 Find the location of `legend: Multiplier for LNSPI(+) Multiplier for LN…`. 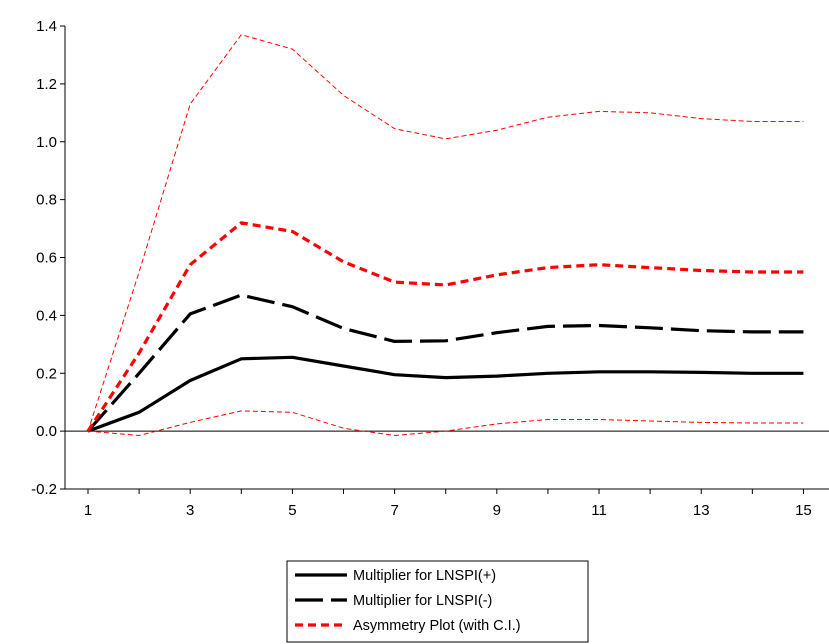

legend: Multiplier for LNSPI(+) Multiplier for LN… is located at coordinates (437, 601).